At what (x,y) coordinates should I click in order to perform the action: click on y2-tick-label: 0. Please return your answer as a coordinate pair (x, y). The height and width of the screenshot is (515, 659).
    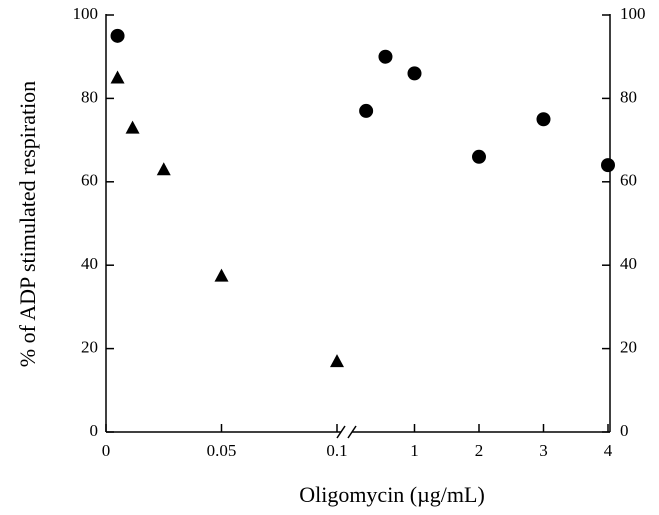
    Looking at the image, I should click on (624, 430).